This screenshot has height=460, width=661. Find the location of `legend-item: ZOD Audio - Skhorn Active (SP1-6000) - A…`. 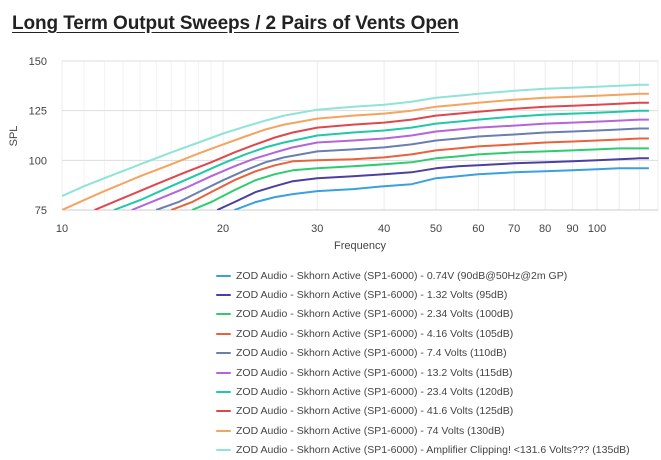

legend-item: ZOD Audio - Skhorn Active (SP1-6000) - A… is located at coordinates (436, 450).